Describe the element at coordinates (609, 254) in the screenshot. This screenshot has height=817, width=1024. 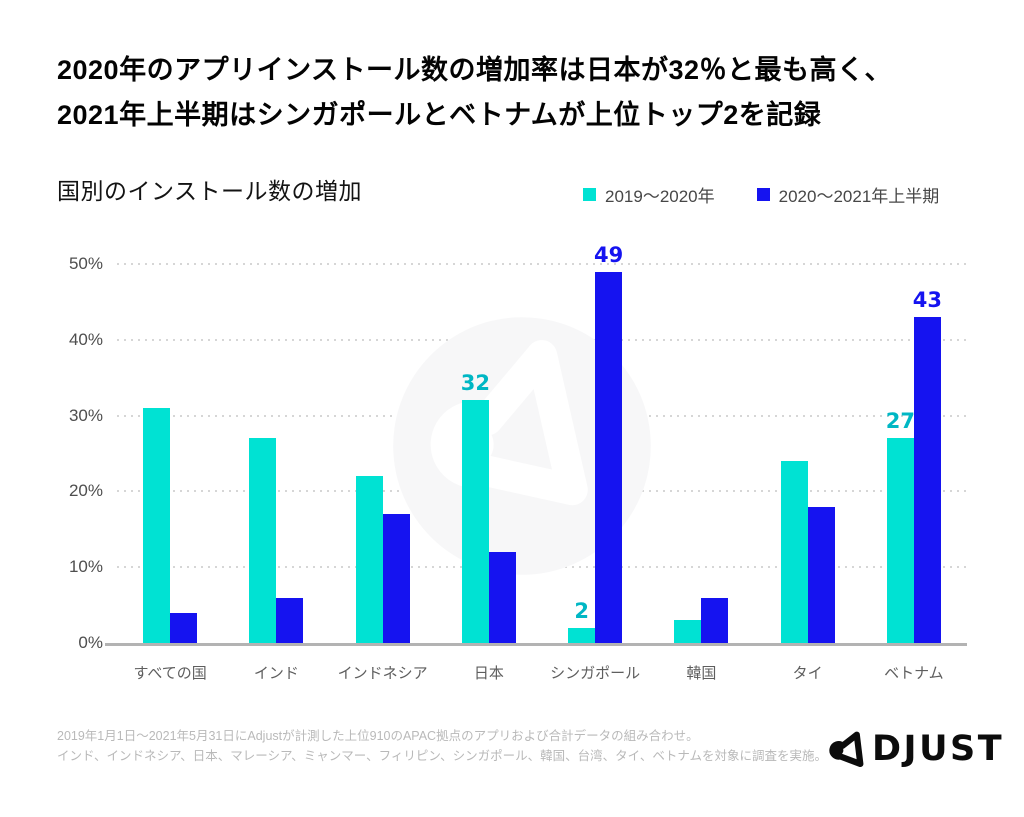
I see `data-label: 49` at that location.